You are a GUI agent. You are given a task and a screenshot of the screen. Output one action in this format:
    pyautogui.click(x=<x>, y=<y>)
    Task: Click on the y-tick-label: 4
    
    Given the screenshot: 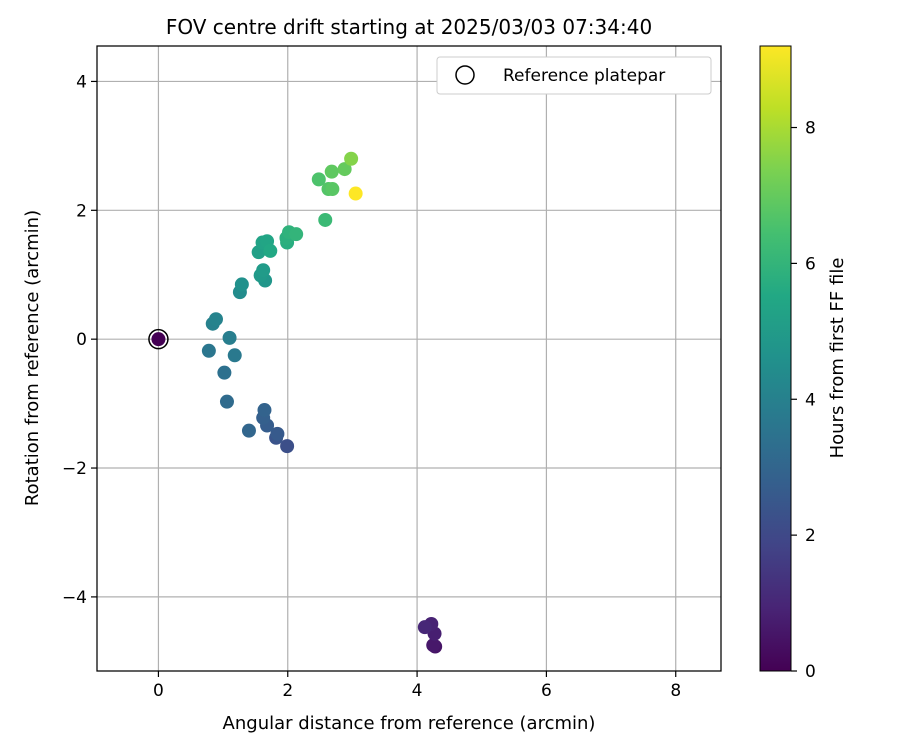 What is the action you would take?
    pyautogui.click(x=81, y=82)
    